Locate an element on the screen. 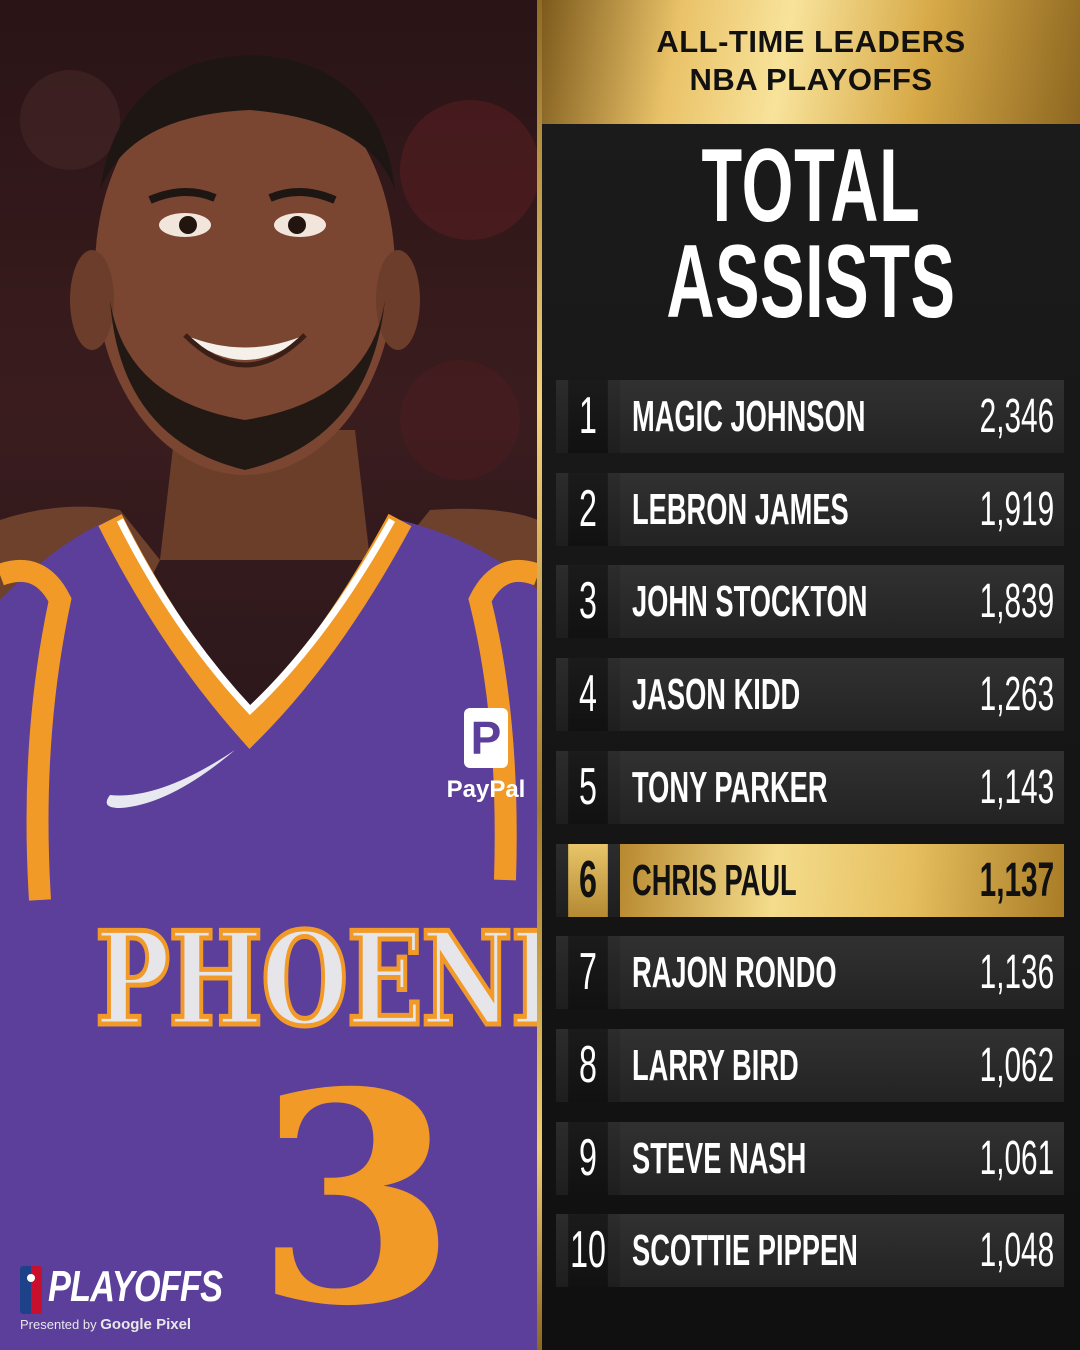  leader-row: 8 LARRY BIRD 1,062 is located at coordinates (810, 1065).